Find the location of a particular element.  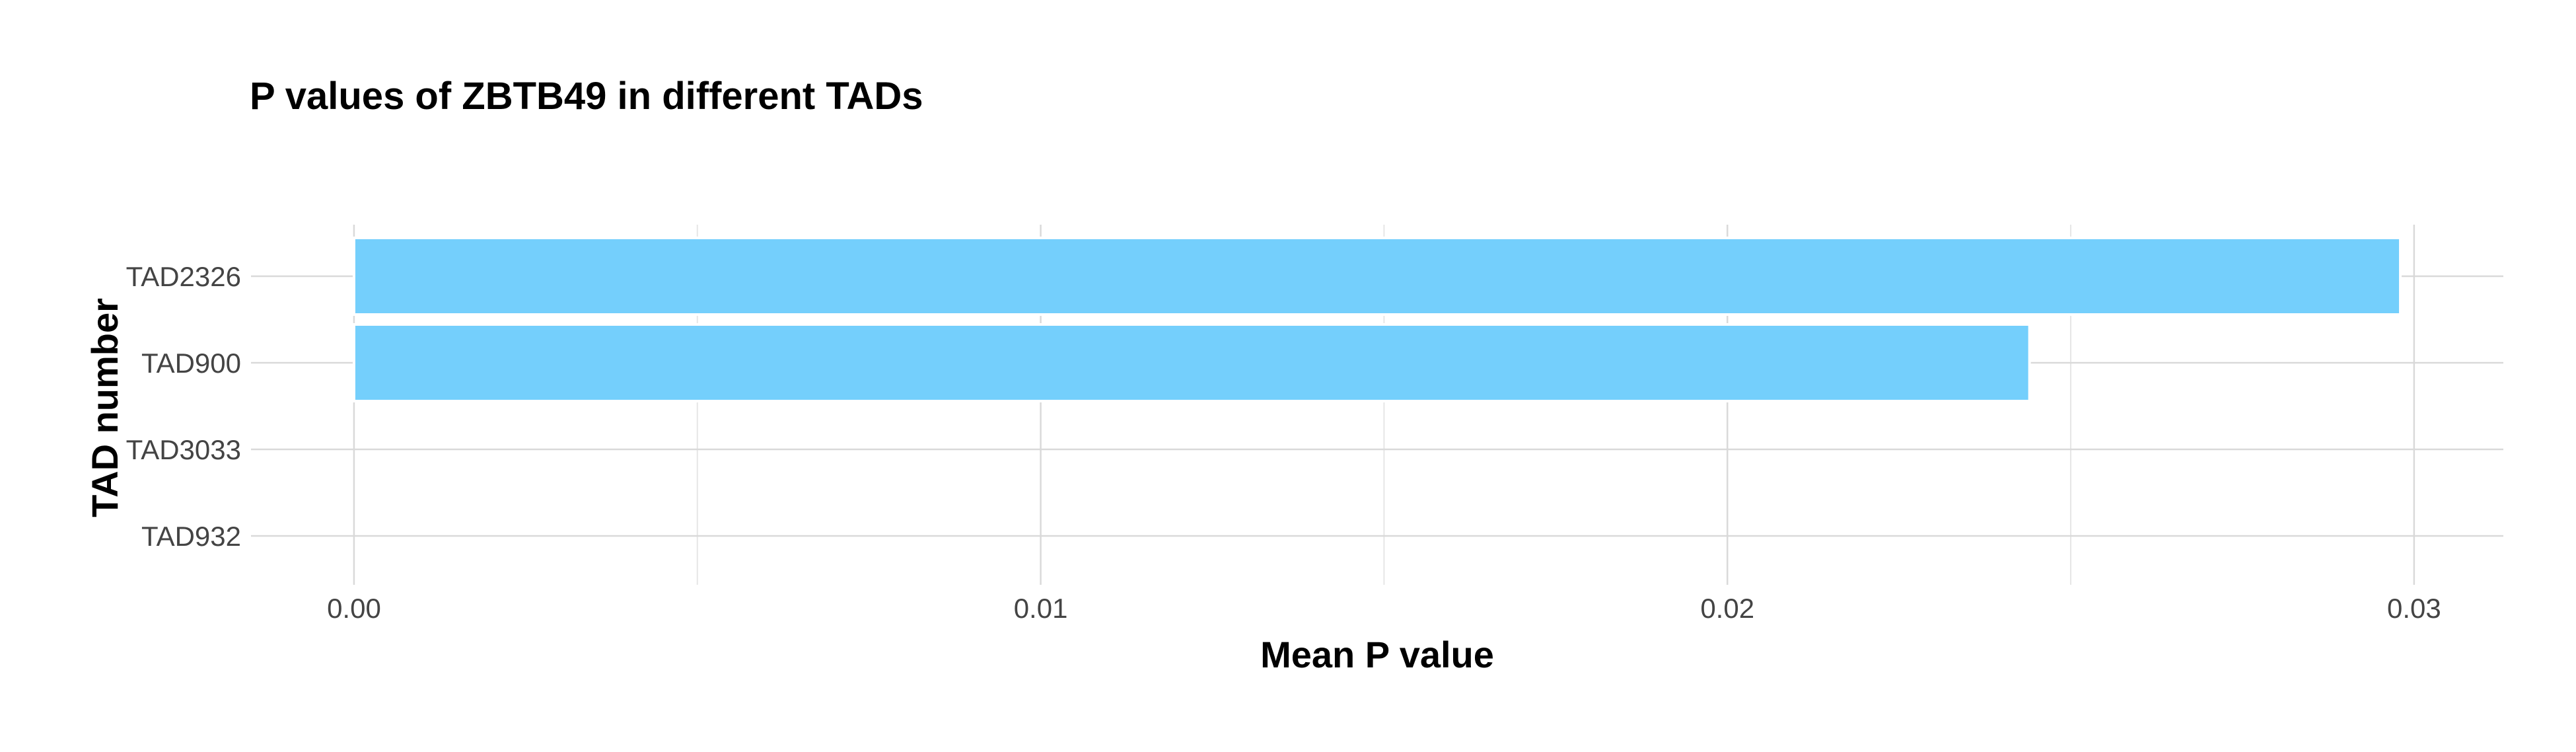

chart-title: P values of ZBTB49 in different TADs is located at coordinates (586, 96).